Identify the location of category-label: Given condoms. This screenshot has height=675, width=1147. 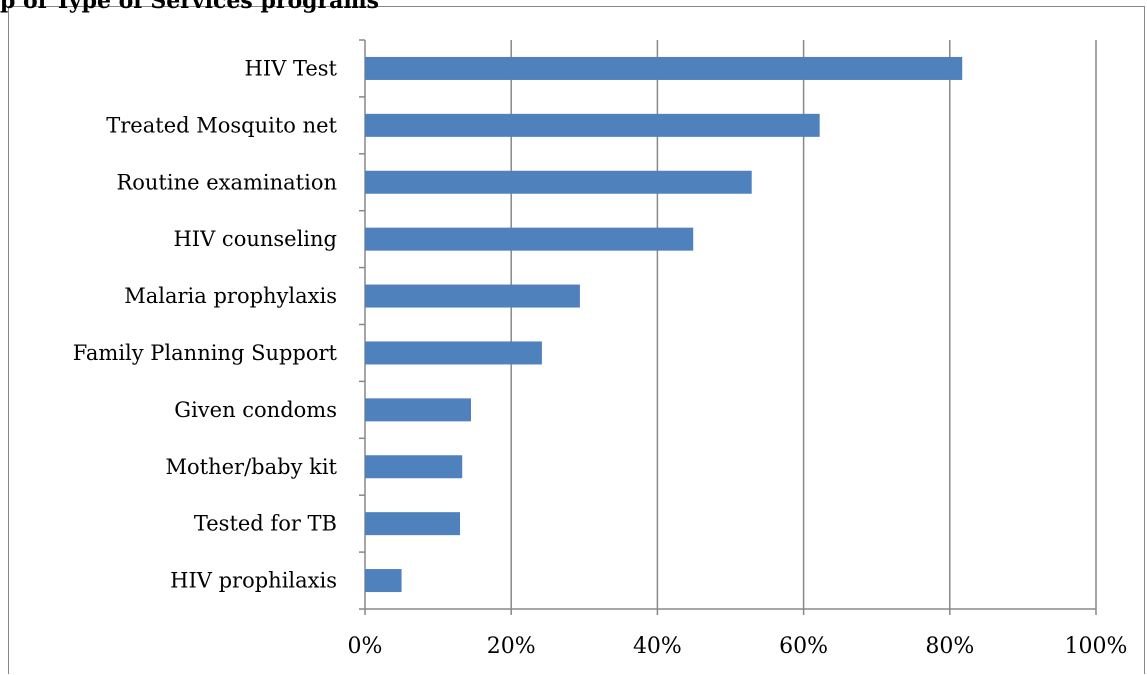
(255, 410).